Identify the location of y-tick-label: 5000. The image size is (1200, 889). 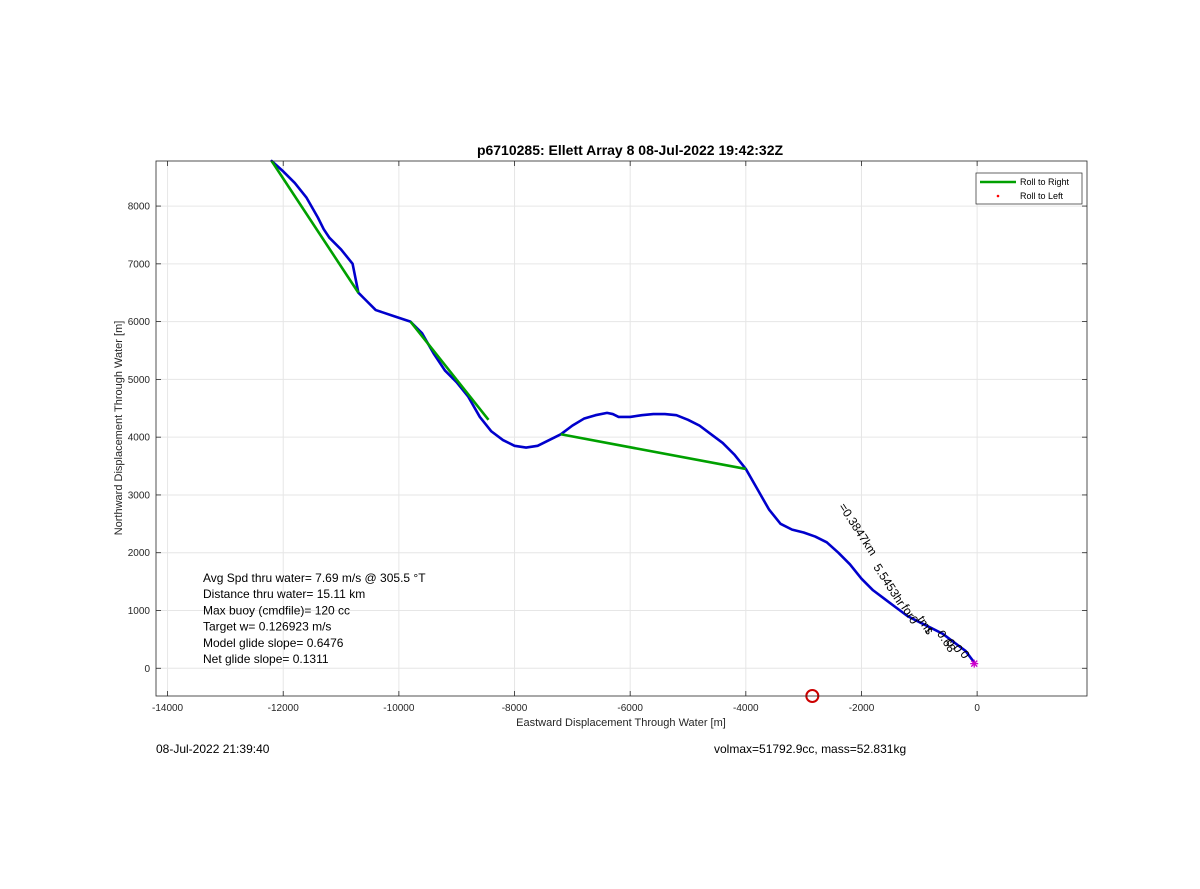
(139, 380).